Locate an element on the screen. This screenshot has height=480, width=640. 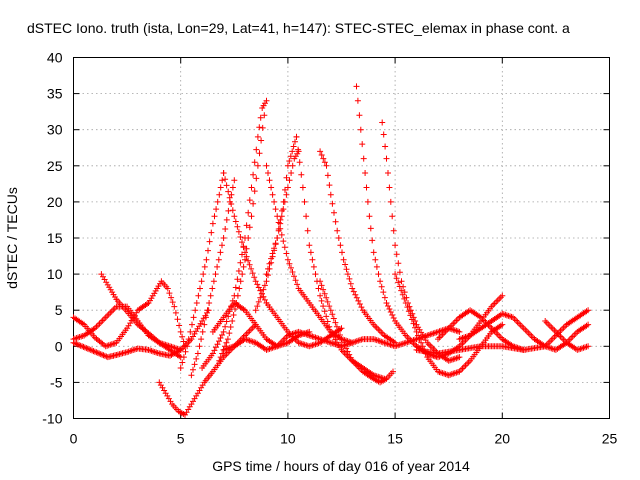
y-tick-label: 25 is located at coordinates (55, 166).